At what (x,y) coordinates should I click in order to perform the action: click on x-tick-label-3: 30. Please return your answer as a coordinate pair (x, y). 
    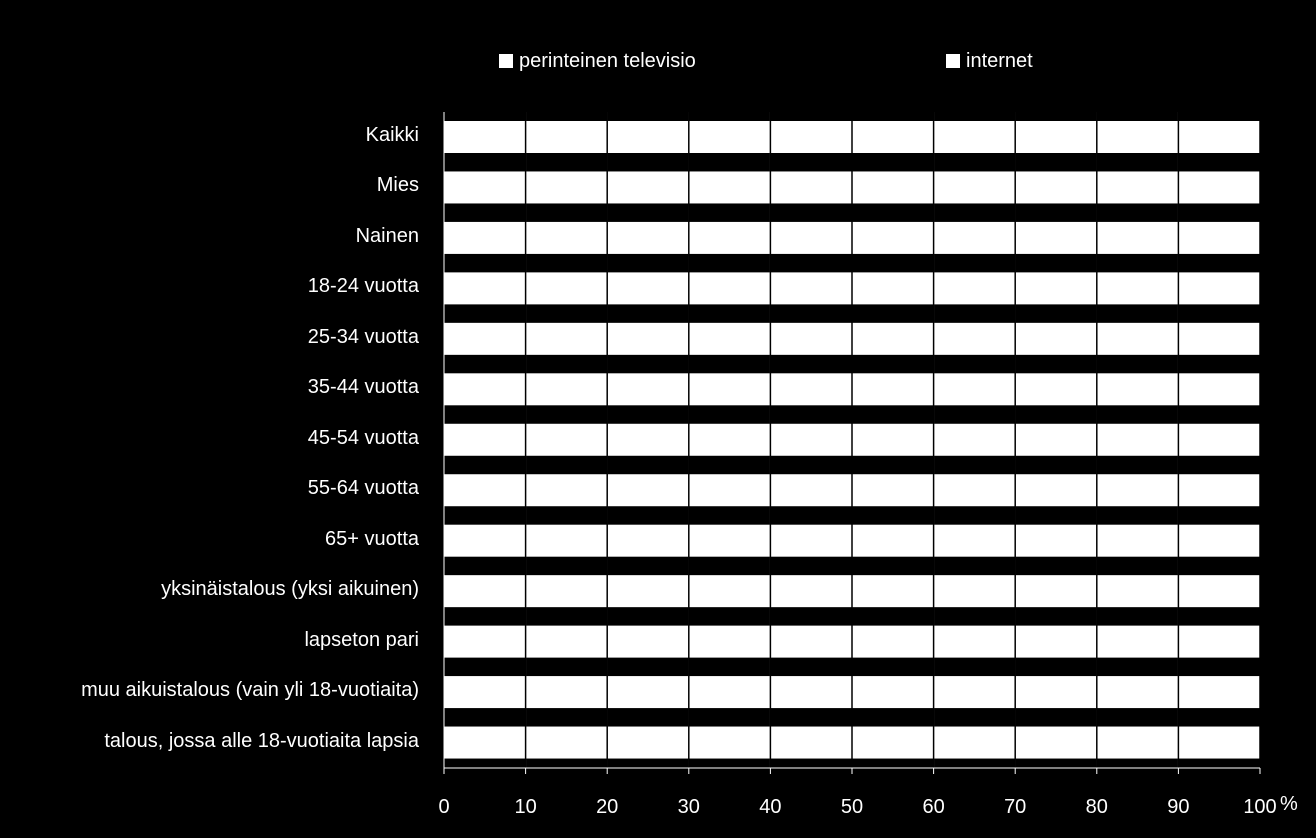
    Looking at the image, I should click on (688, 807).